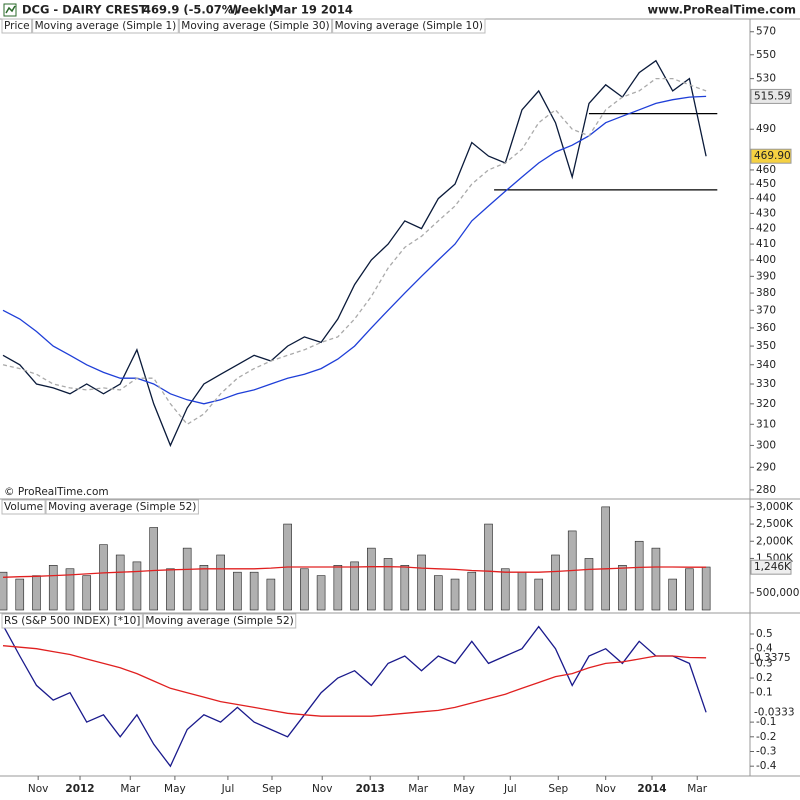  I want to click on legend-entry: Moving average (Simple 10), so click(409, 26).